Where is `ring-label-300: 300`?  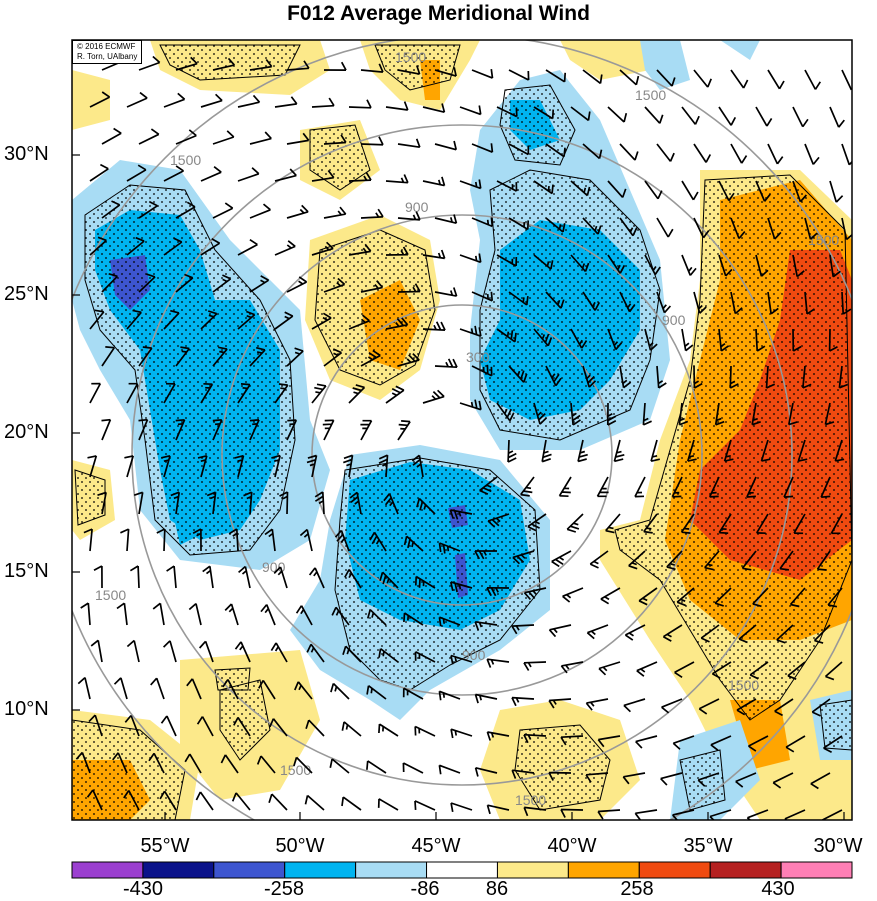
ring-label-300: 300 is located at coordinates (478, 357).